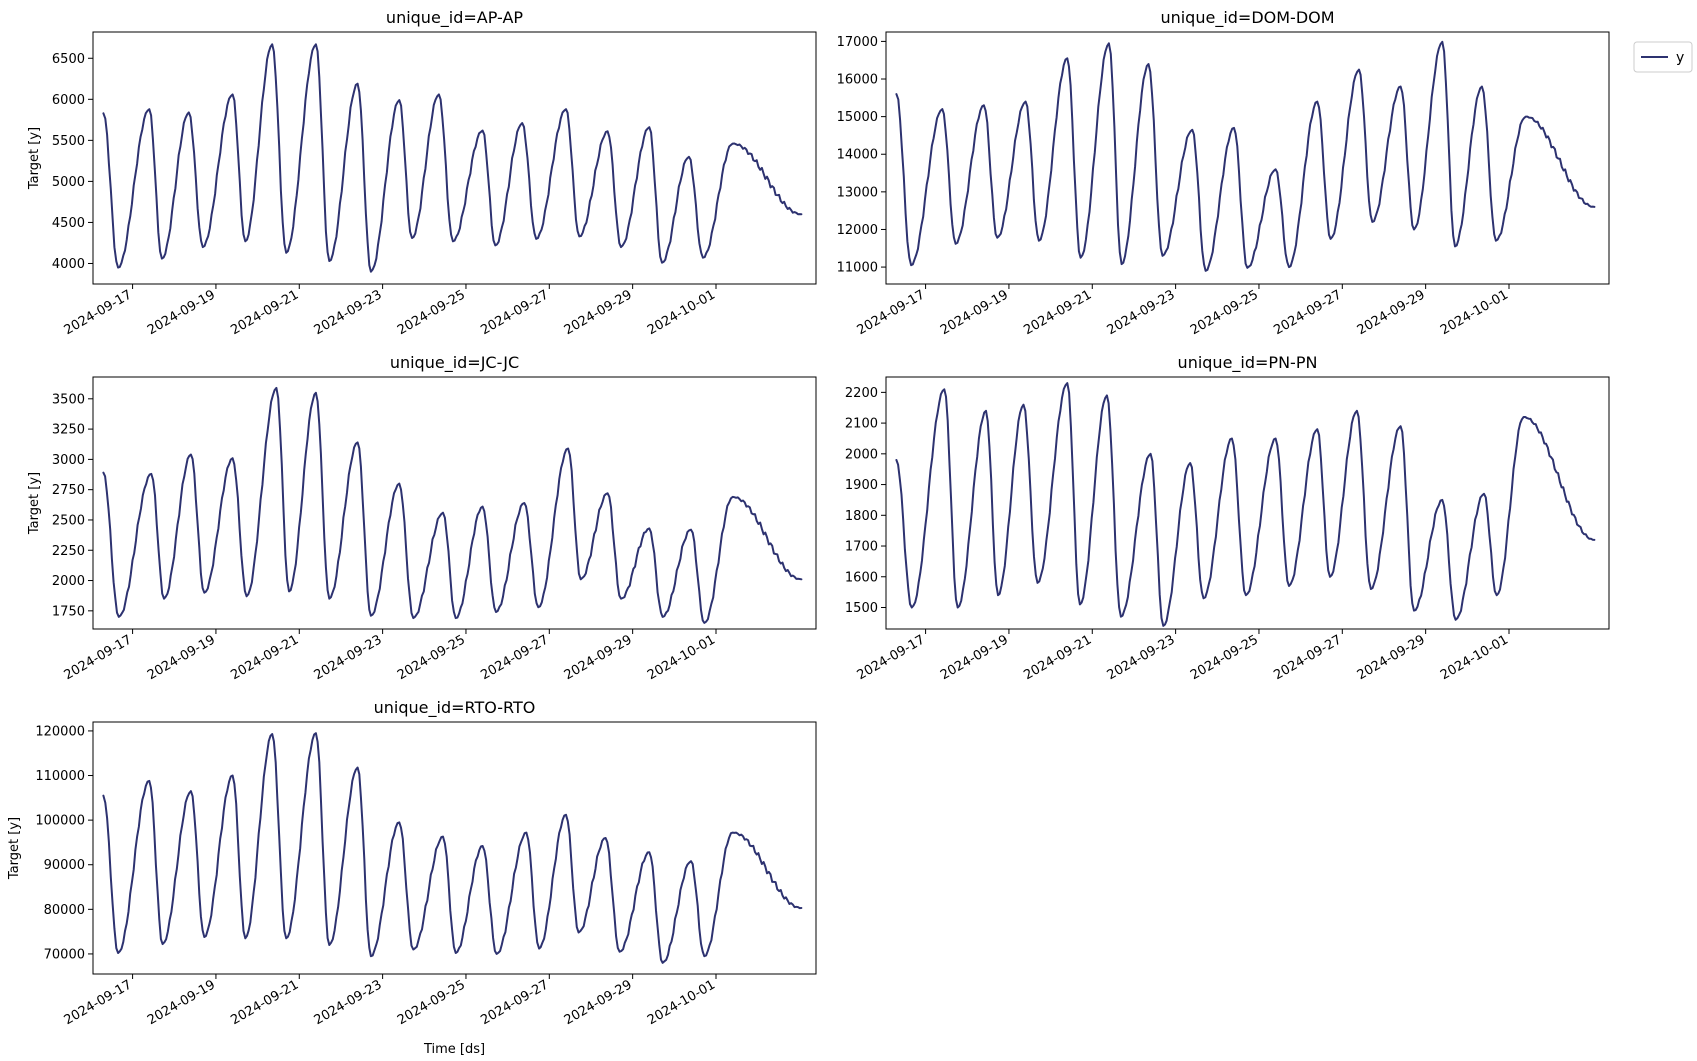  What do you see at coordinates (68, 59) in the screenshot?
I see `y-tick-label: 6500` at bounding box center [68, 59].